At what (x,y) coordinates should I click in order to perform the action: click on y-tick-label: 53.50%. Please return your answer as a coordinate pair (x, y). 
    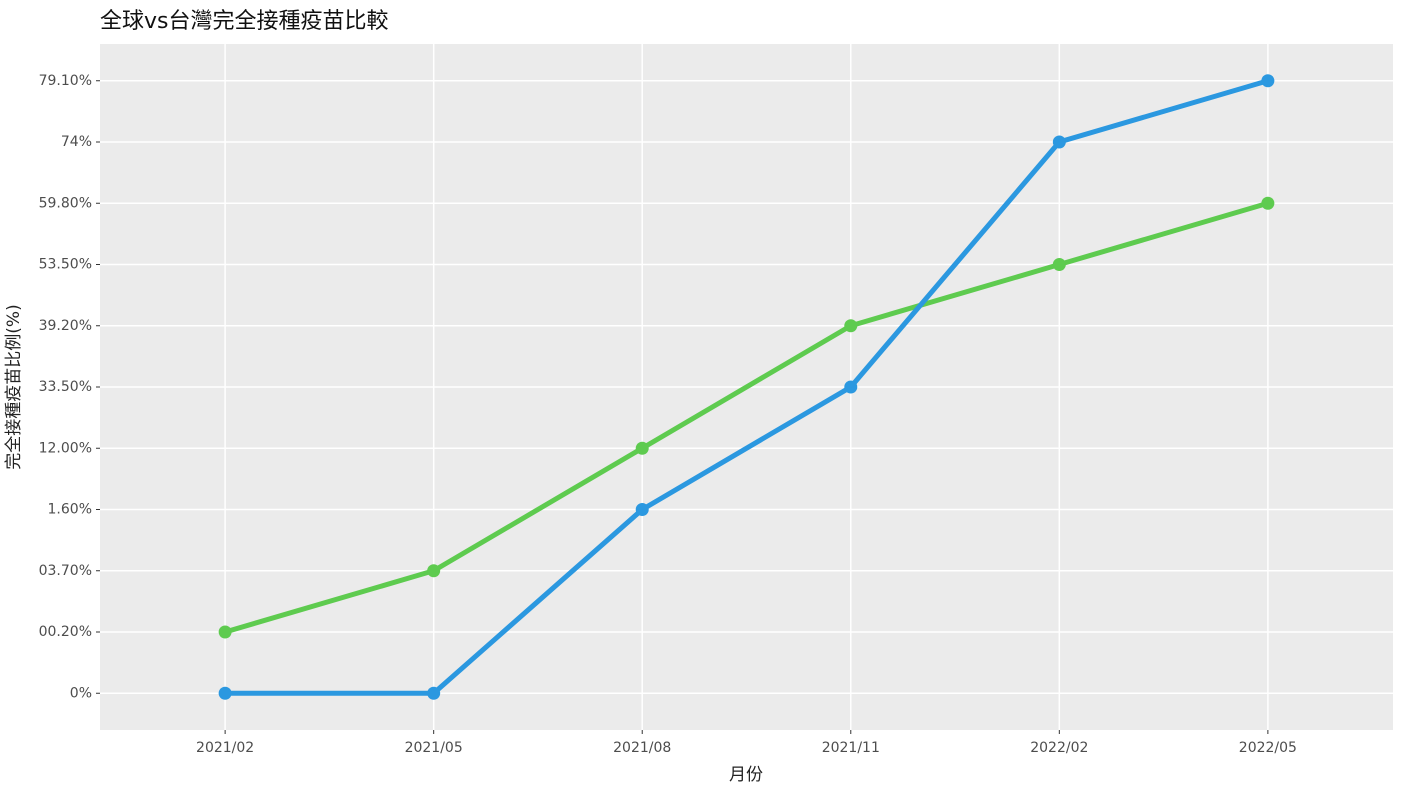
    Looking at the image, I should click on (65, 265).